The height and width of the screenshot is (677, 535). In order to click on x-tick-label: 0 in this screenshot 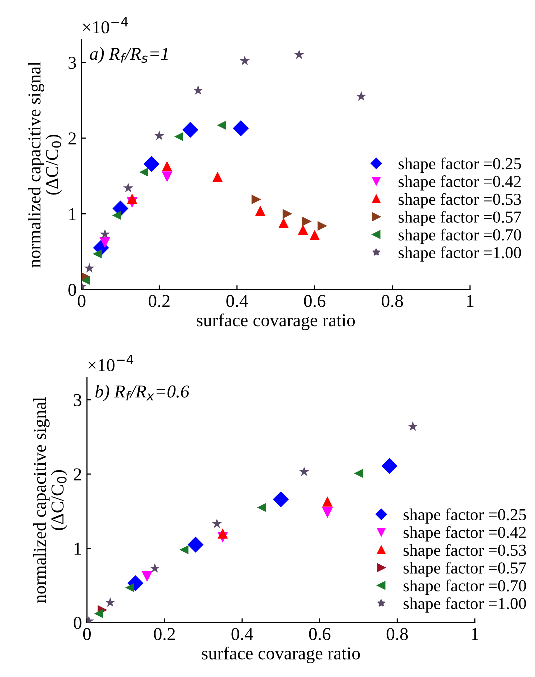, I will do `click(87, 634)`.